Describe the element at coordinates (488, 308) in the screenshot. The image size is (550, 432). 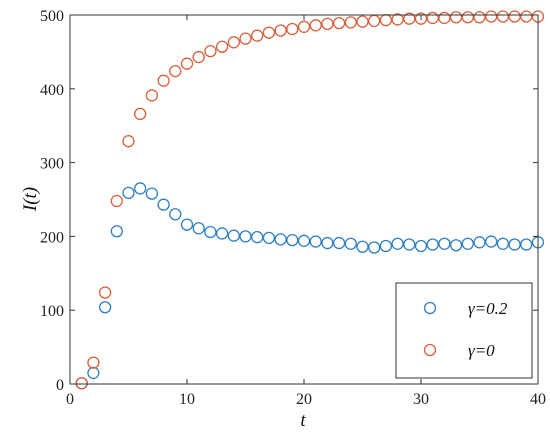
I see `legend-label: γ=0.2` at that location.